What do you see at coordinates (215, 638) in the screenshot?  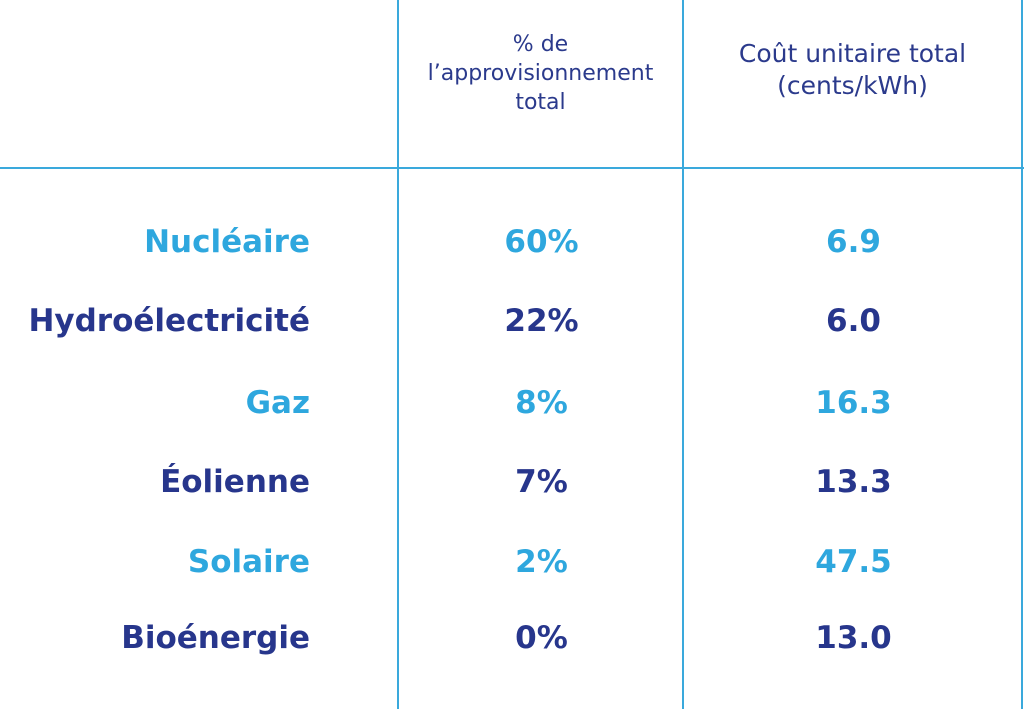 I see `row-label: Bioénergie` at bounding box center [215, 638].